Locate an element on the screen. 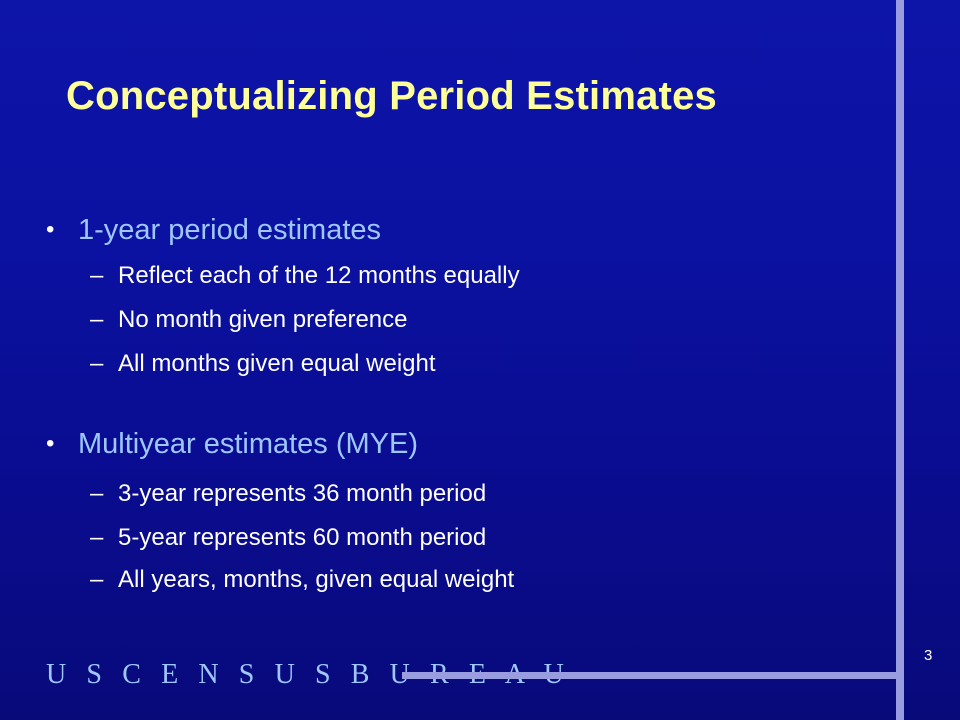  sub-bullet-text: Reflect each of the 12 months equally is located at coordinates (319, 275).